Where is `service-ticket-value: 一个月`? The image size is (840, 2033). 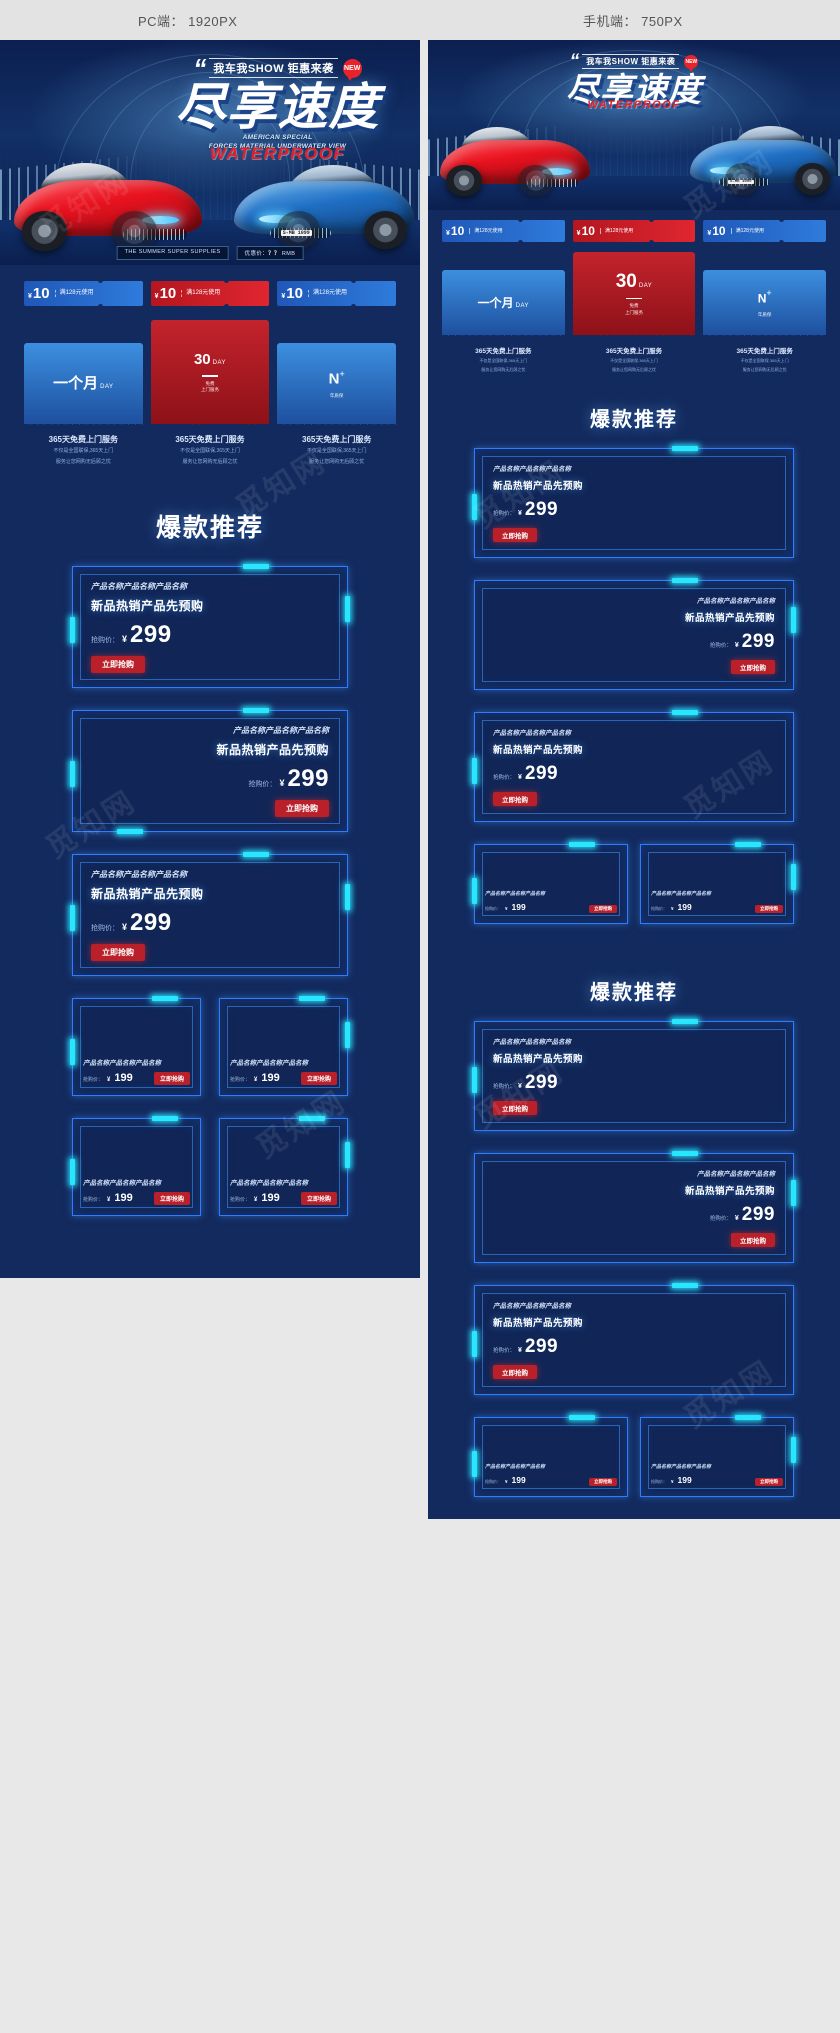
service-ticket-value: 一个月 is located at coordinates (495, 303).